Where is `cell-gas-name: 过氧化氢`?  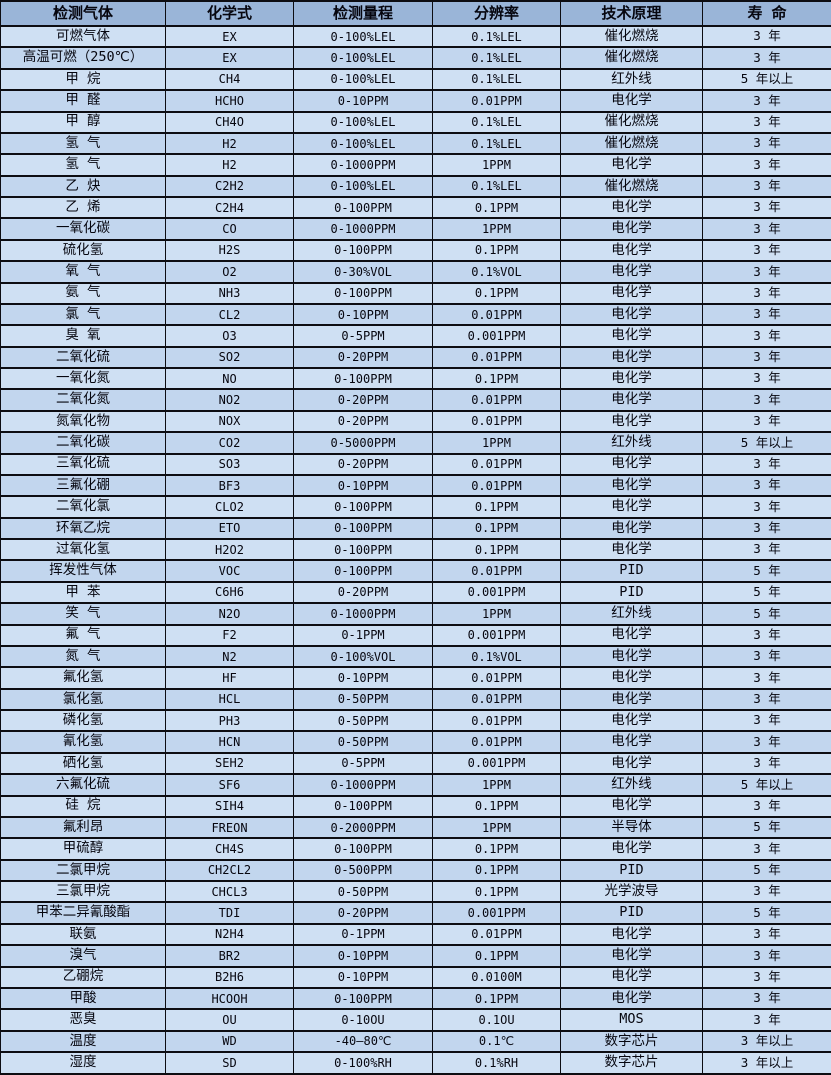 cell-gas-name: 过氧化氢 is located at coordinates (83, 549).